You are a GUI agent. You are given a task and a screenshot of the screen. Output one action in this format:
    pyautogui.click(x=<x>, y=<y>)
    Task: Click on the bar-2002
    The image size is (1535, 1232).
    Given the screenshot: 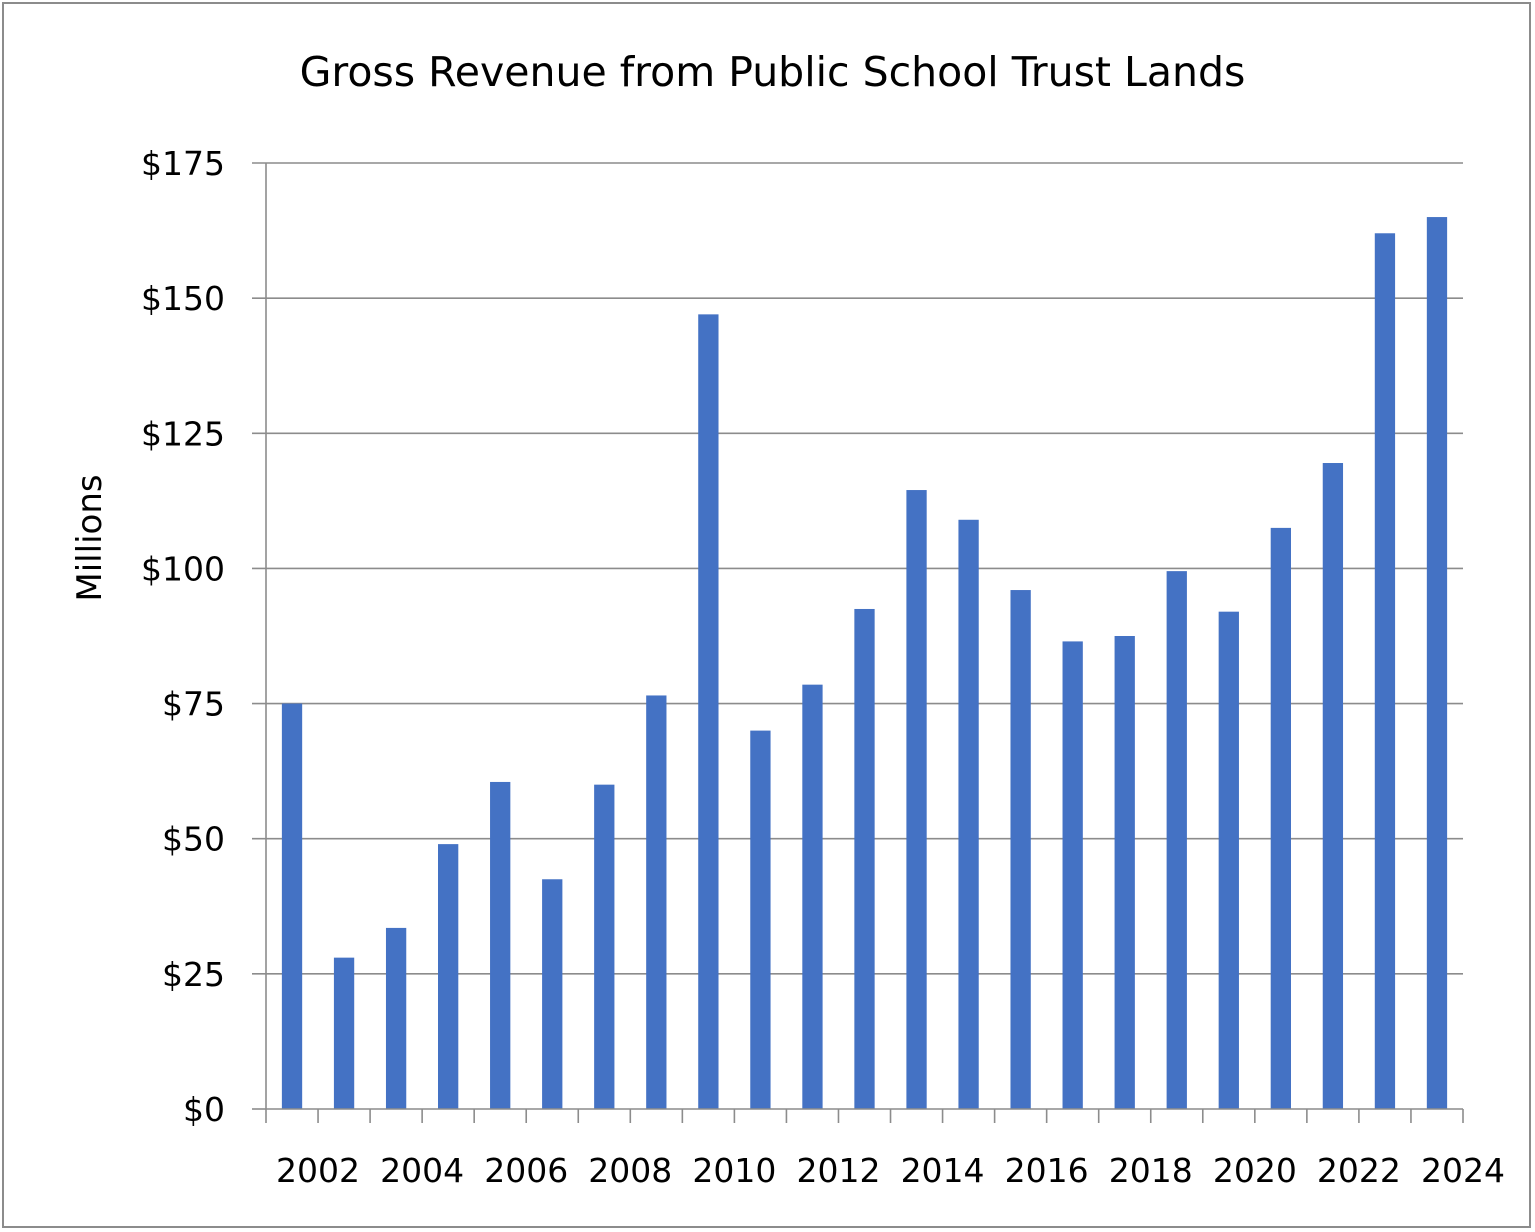 What is the action you would take?
    pyautogui.click(x=292, y=906)
    